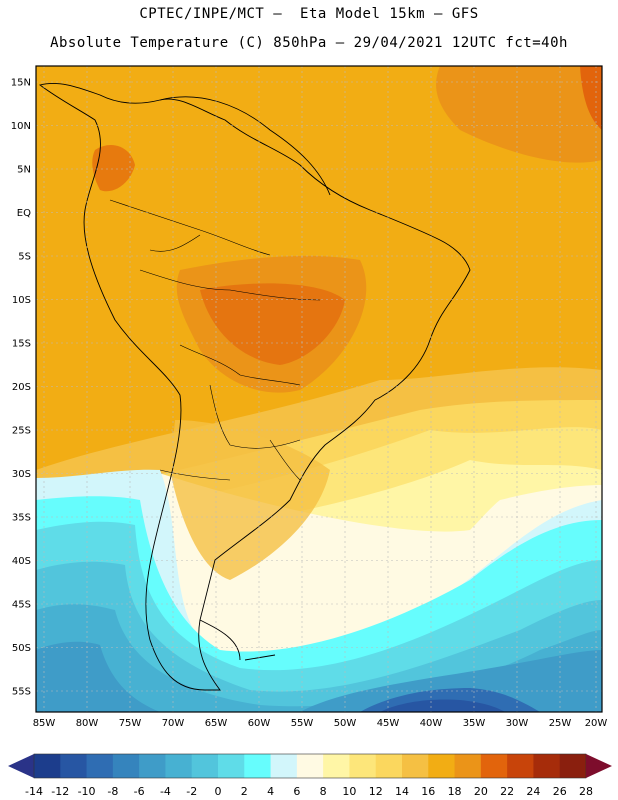  Describe the element at coordinates (323, 791) in the screenshot. I see `colorbar-label: 8` at that location.